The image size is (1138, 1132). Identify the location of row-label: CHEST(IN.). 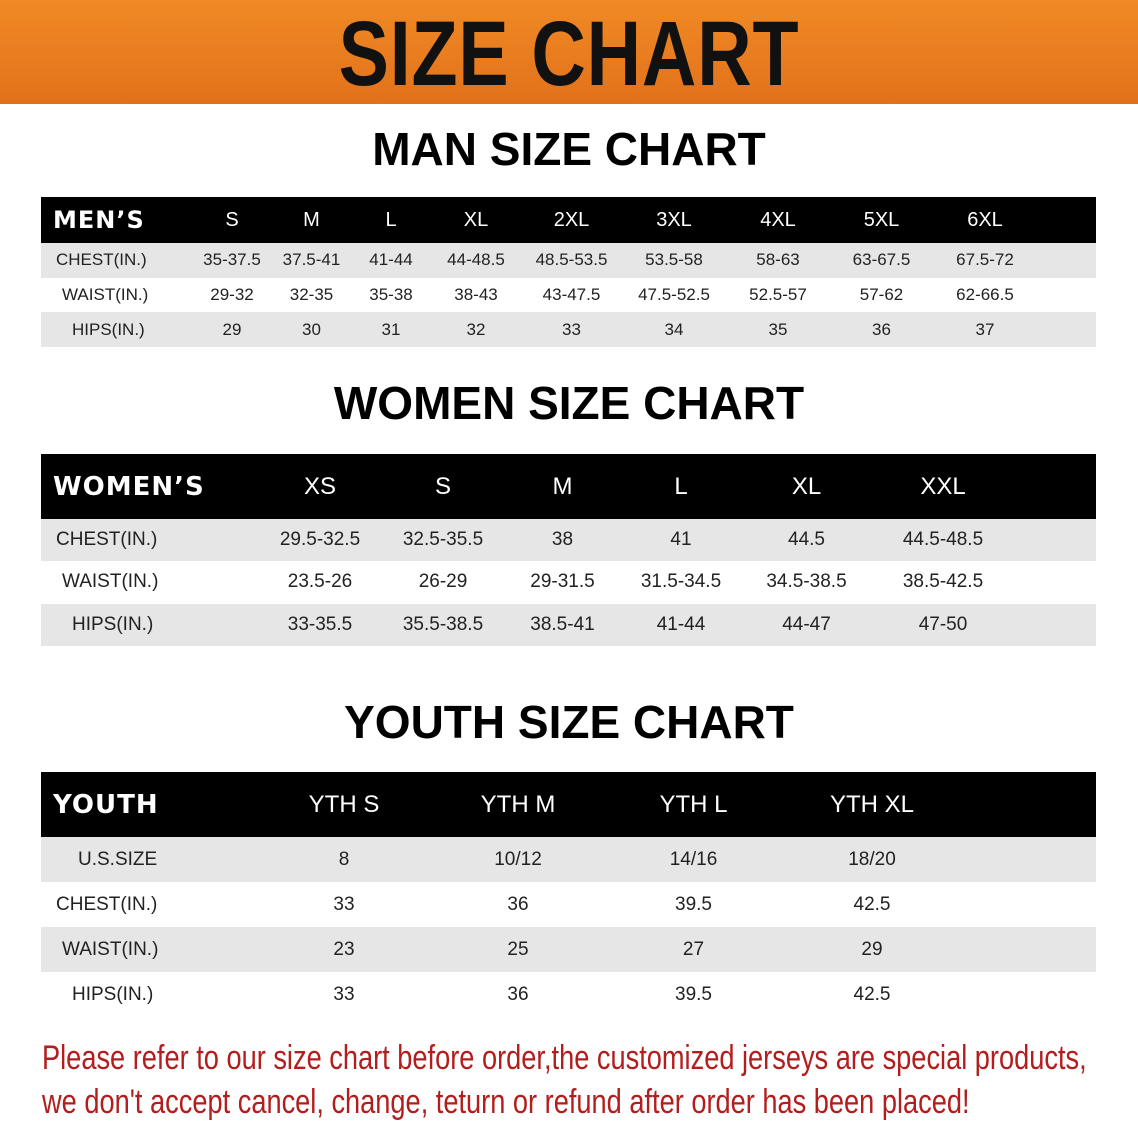
(149, 540).